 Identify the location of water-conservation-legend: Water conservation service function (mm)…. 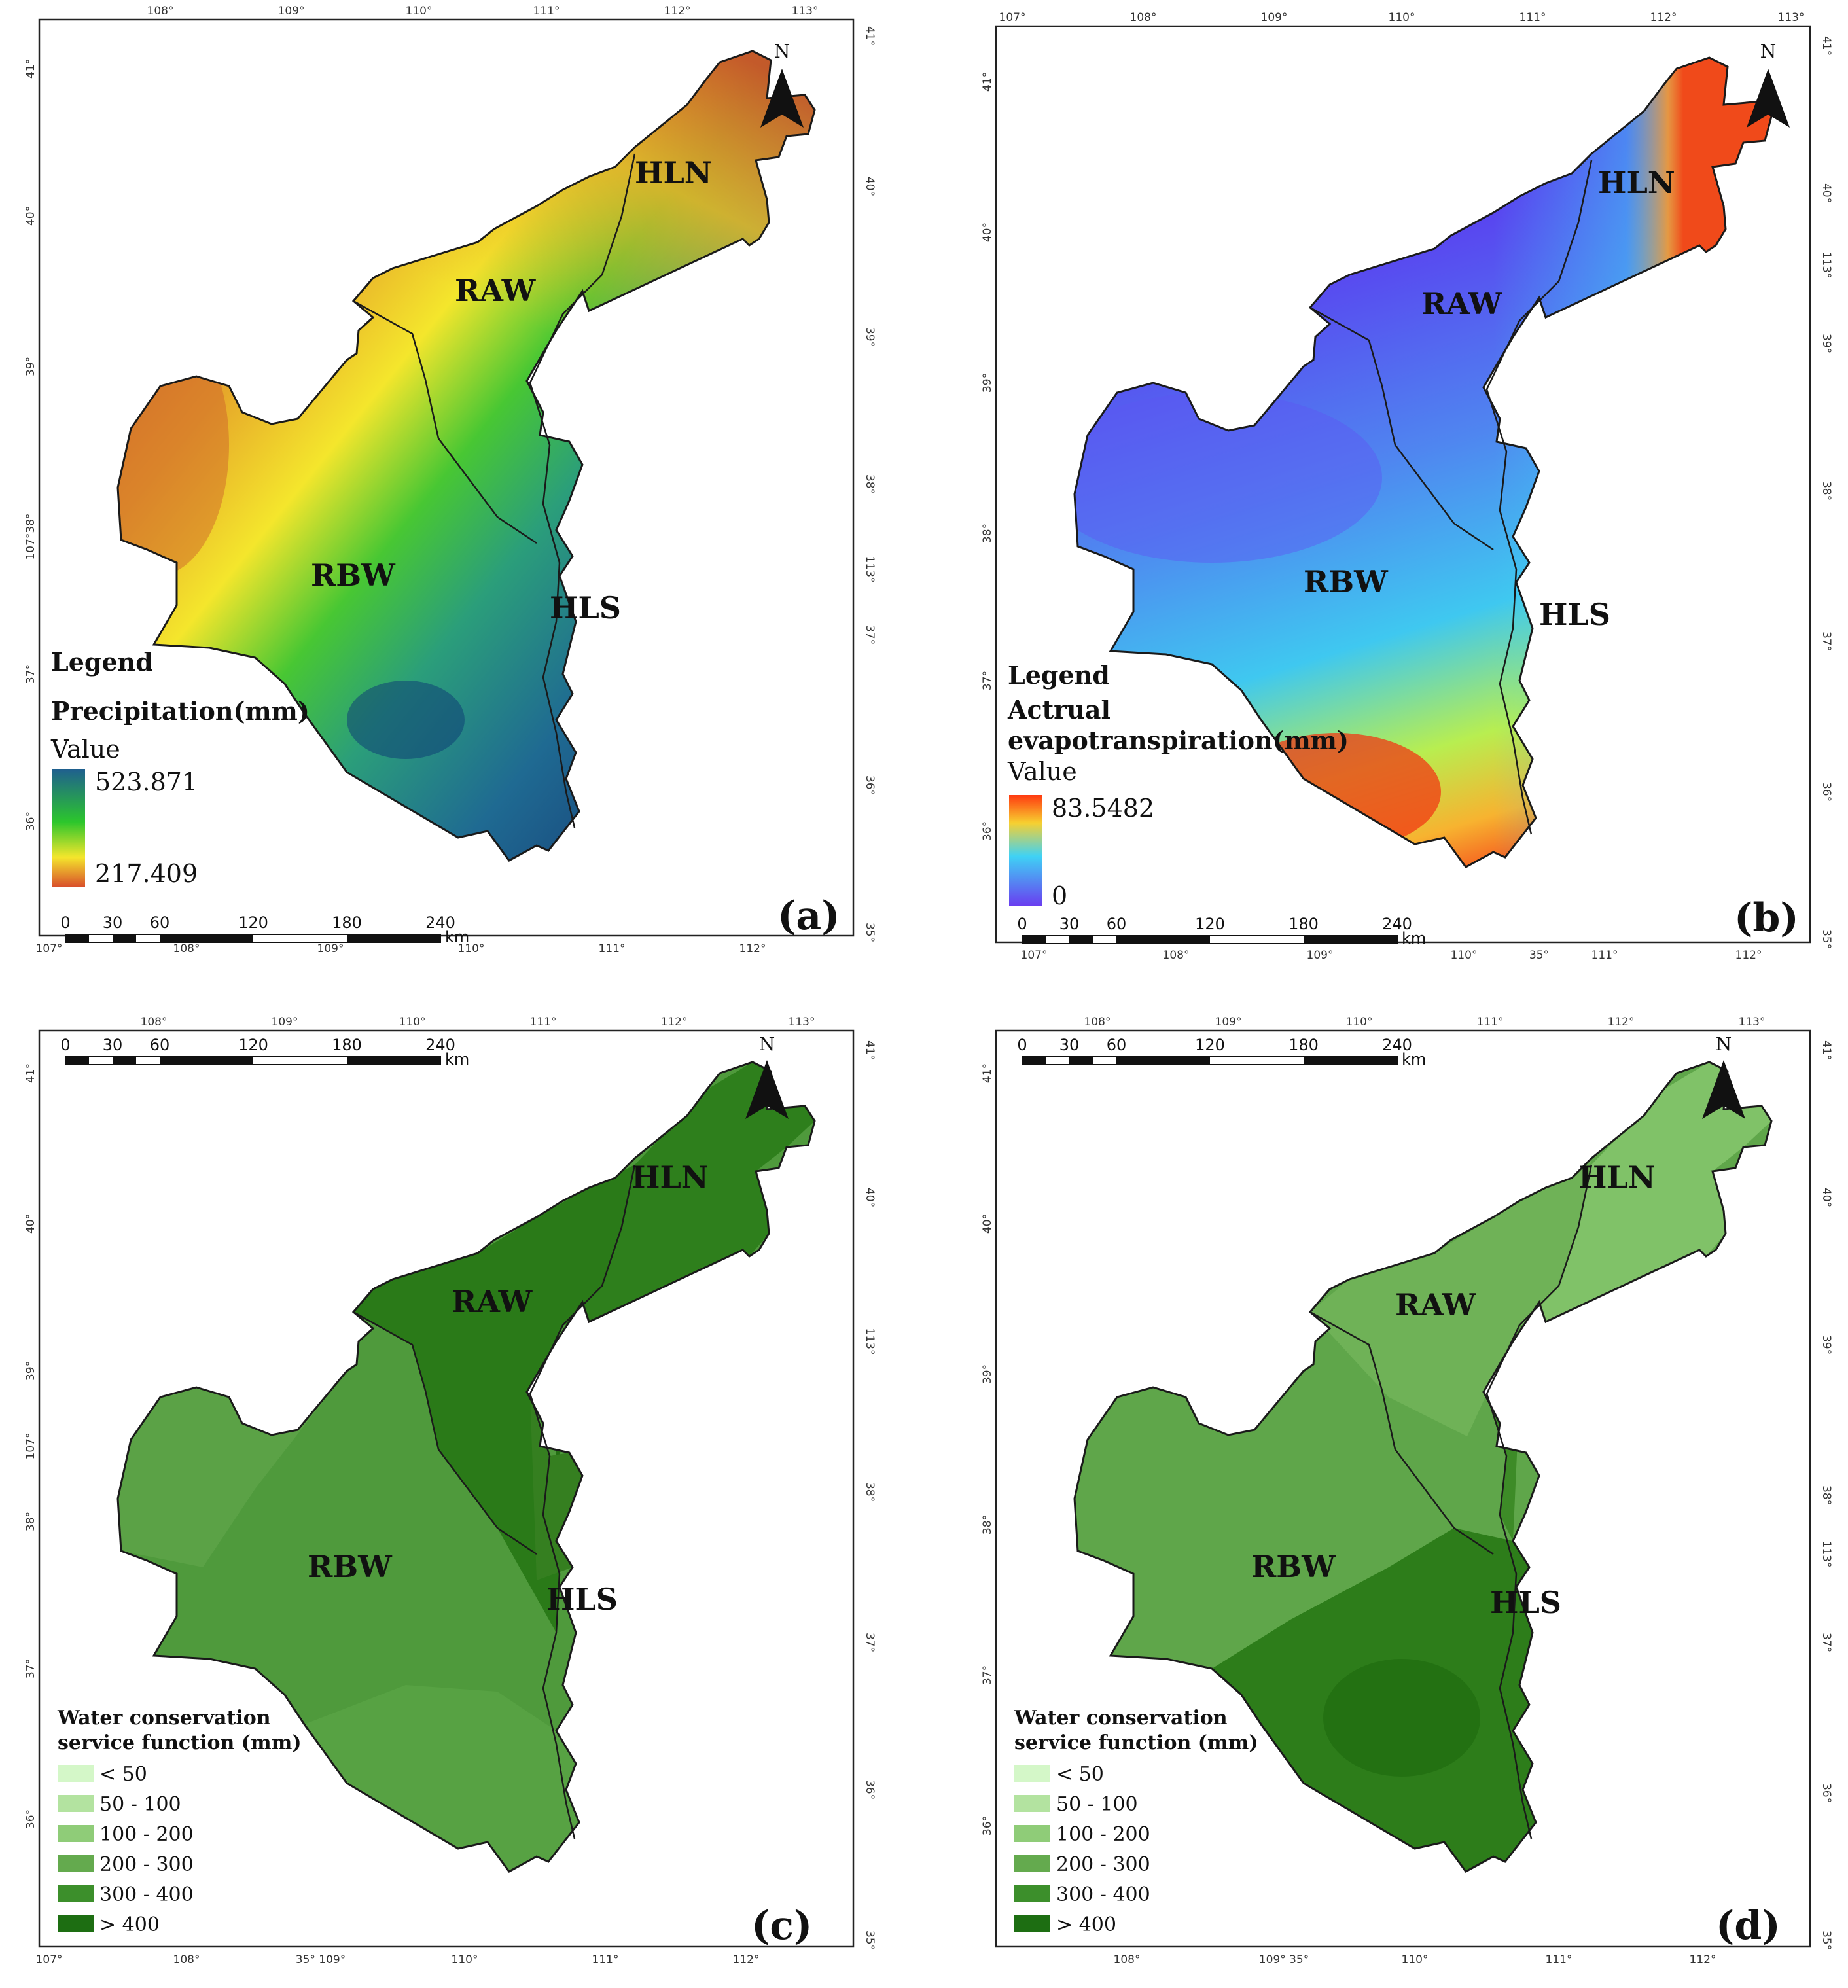
(1136, 1822).